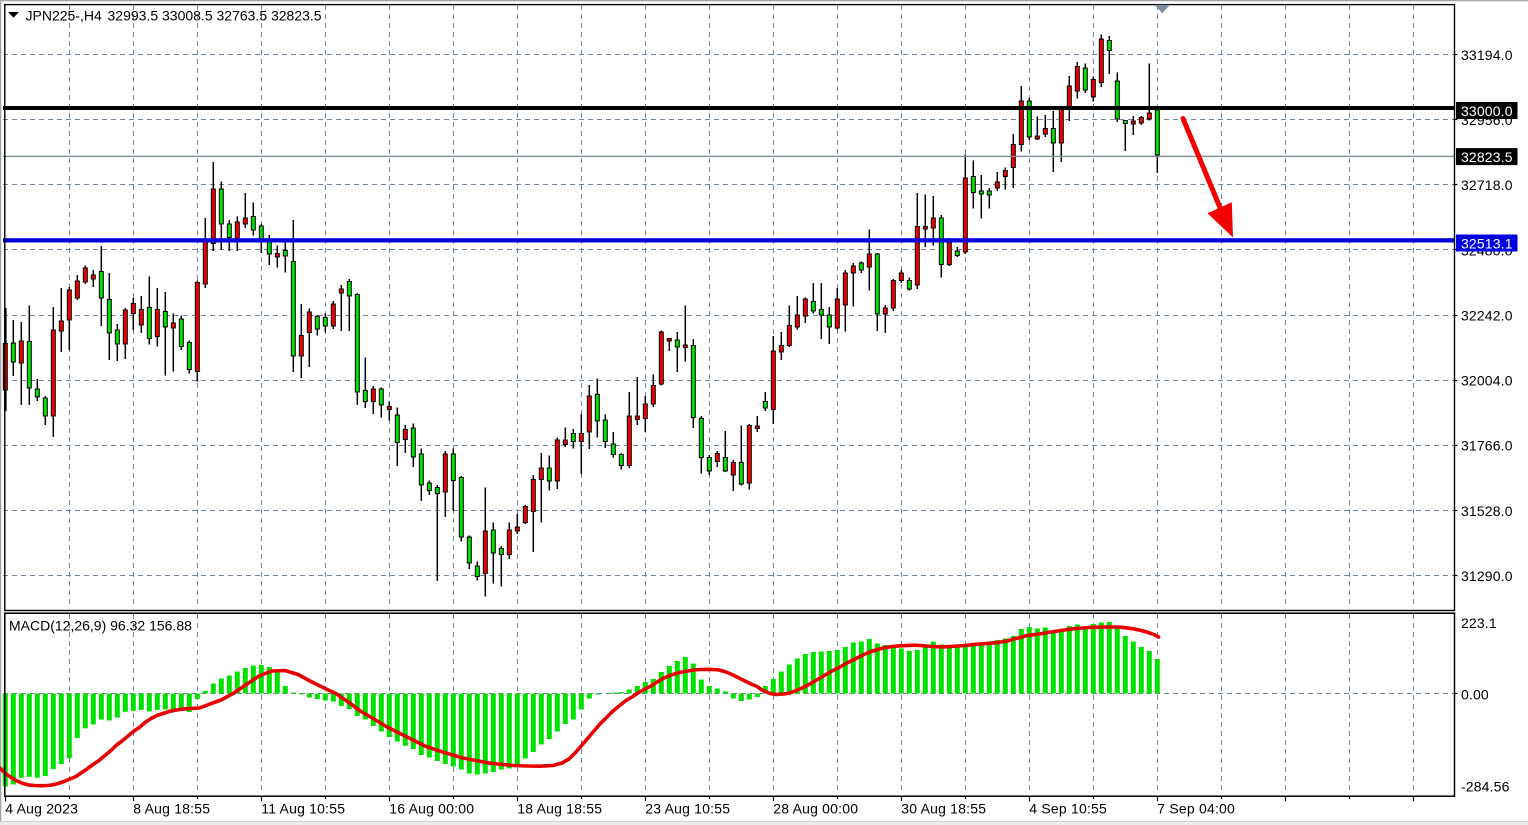  I want to click on svg-text: 223.1, so click(1479, 623).